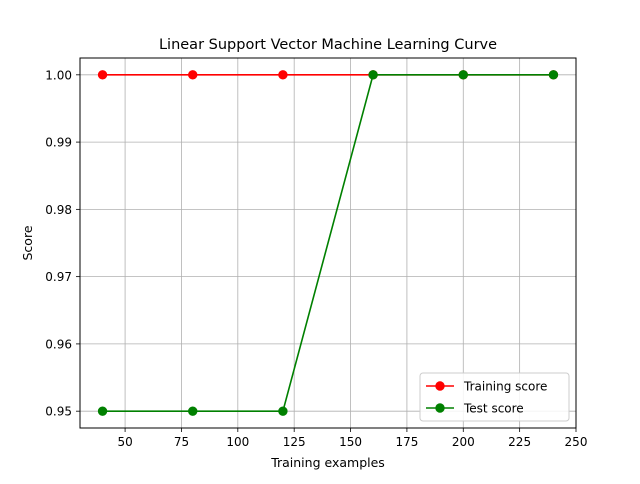 The height and width of the screenshot is (484, 640). What do you see at coordinates (406, 442) in the screenshot?
I see `x-tick-label: 175` at bounding box center [406, 442].